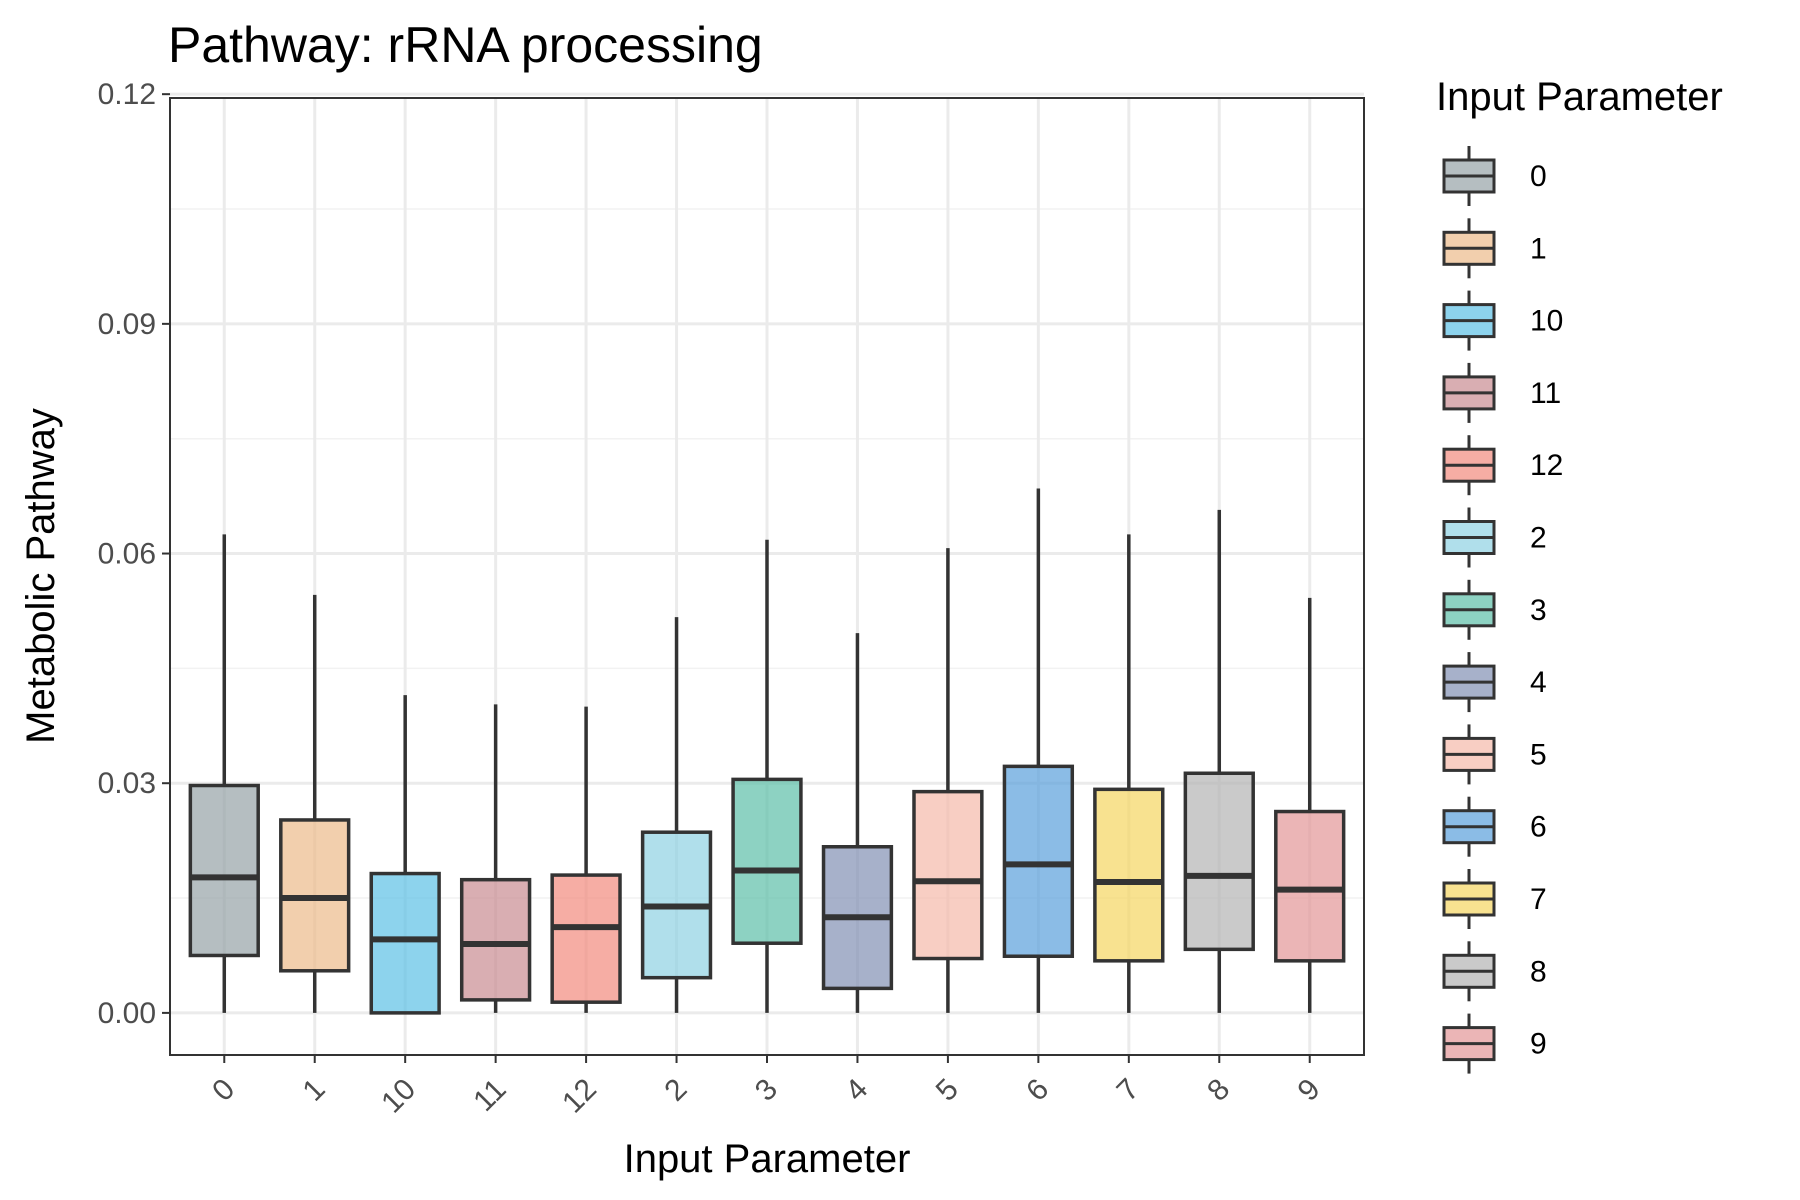 The image size is (1800, 1200). What do you see at coordinates (1218, 1090) in the screenshot?
I see `x-tick-label: 8` at bounding box center [1218, 1090].